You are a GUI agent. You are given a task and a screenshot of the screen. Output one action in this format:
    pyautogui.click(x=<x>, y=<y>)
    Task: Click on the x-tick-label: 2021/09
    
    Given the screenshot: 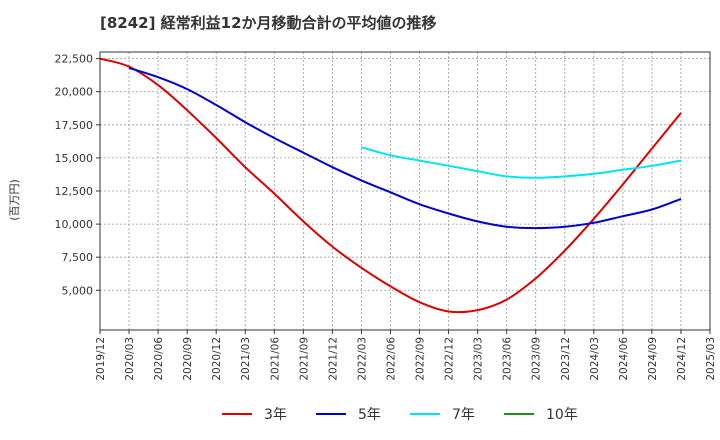 What is the action you would take?
    pyautogui.click(x=304, y=359)
    